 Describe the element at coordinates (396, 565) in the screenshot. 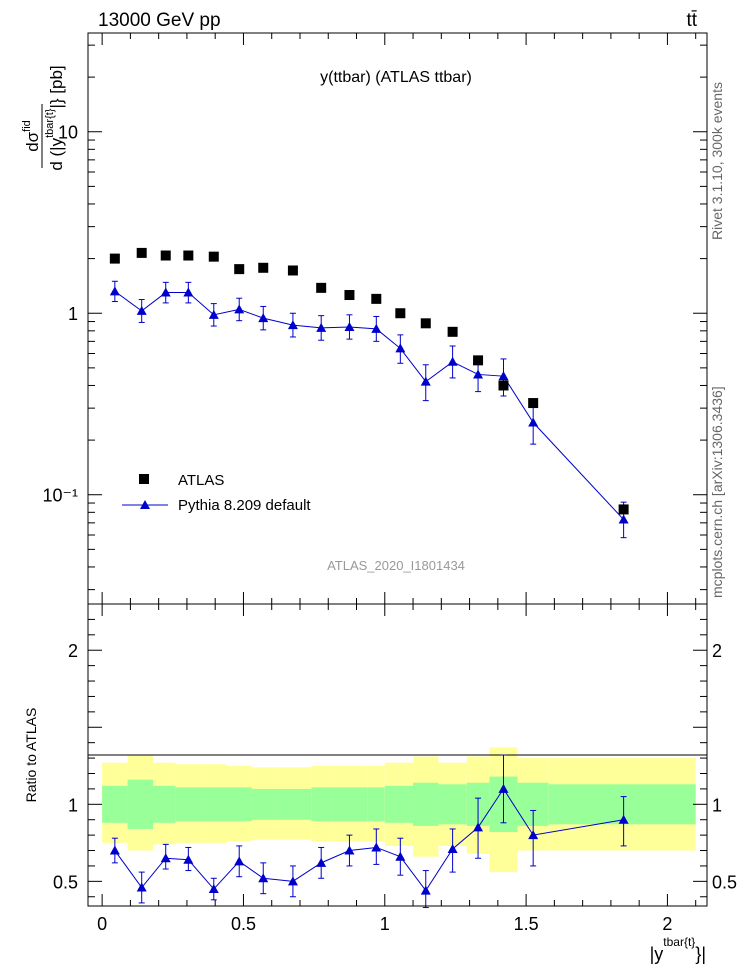

I see `watermark: ATLAS_2020_I1801434` at that location.